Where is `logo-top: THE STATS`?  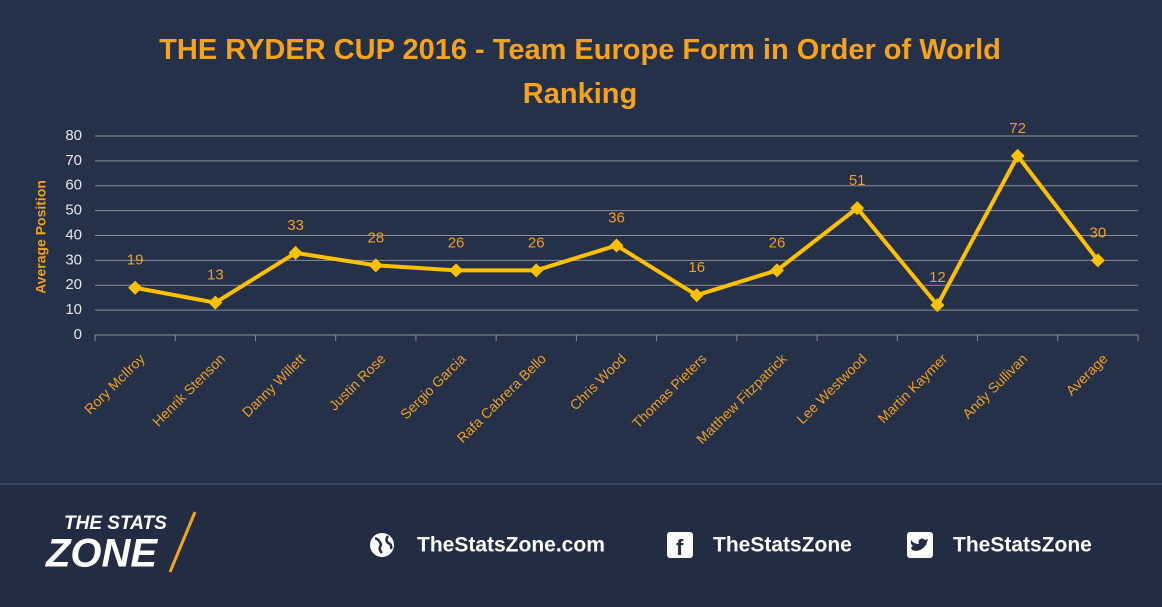 logo-top: THE STATS is located at coordinates (115, 523).